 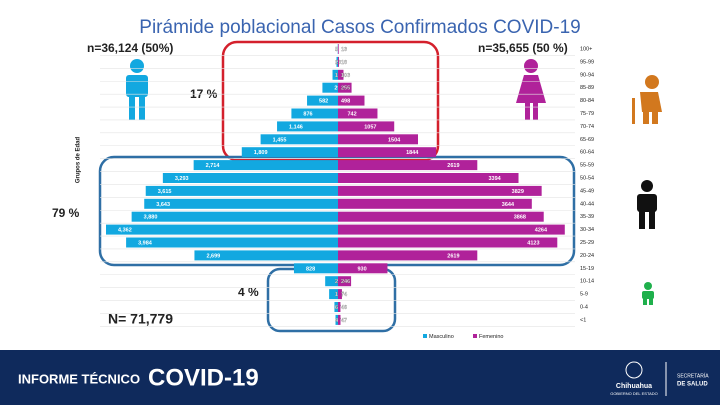 I want to click on age-label: 35-39, so click(x=587, y=217).